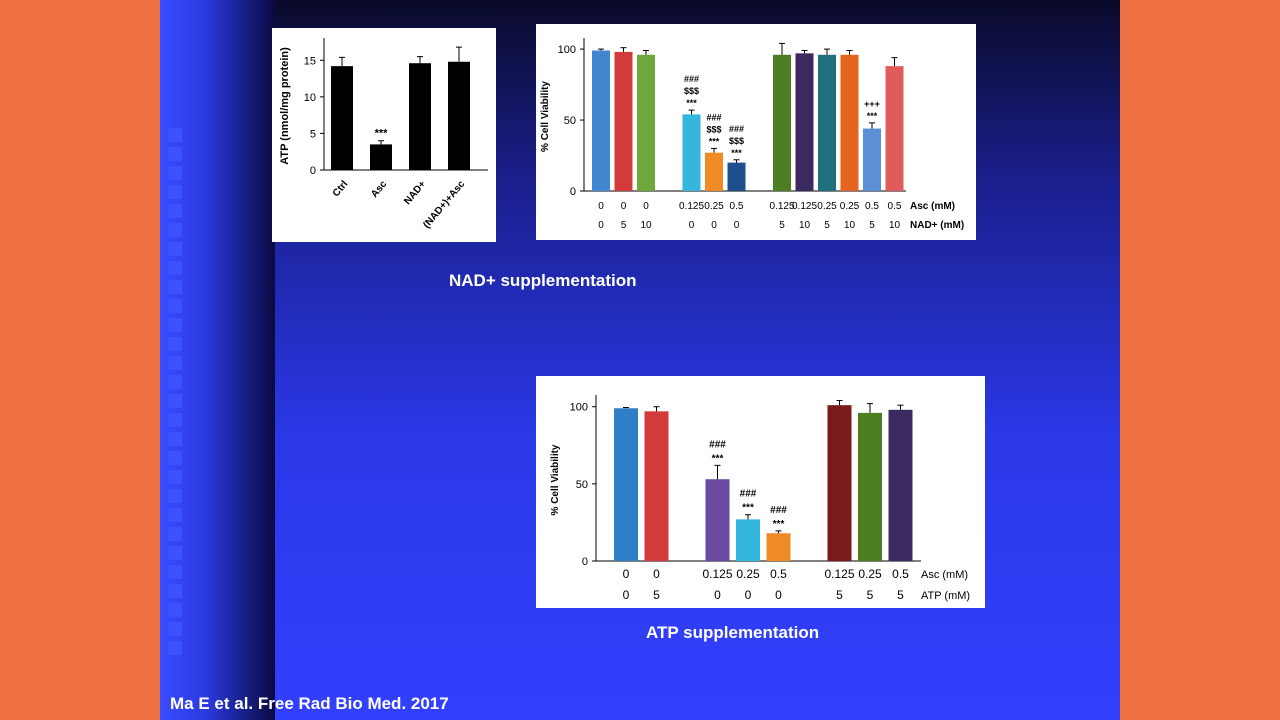 The image size is (1280, 720). What do you see at coordinates (691, 91) in the screenshot?
I see `significance-label: $$$` at bounding box center [691, 91].